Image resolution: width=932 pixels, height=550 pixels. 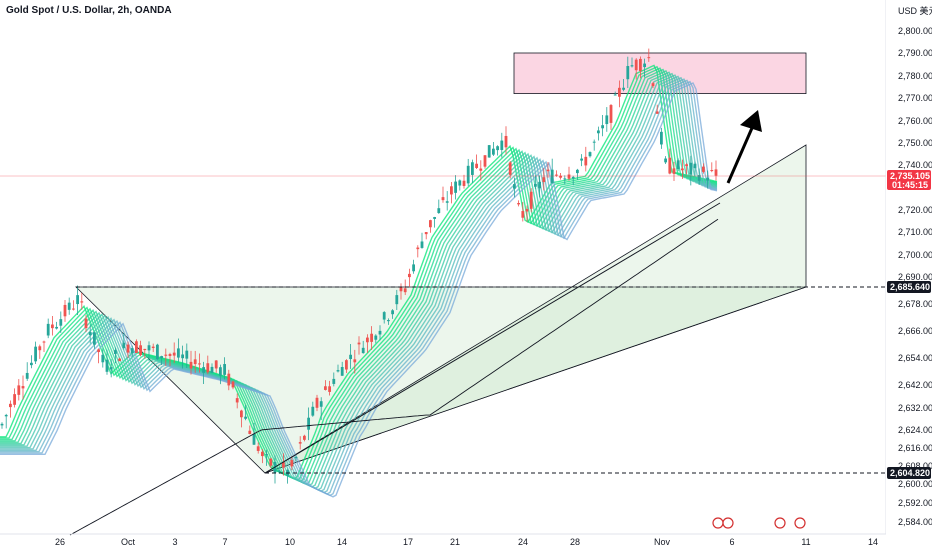 What do you see at coordinates (128, 542) in the screenshot?
I see `x-tick-label: Oct` at bounding box center [128, 542].